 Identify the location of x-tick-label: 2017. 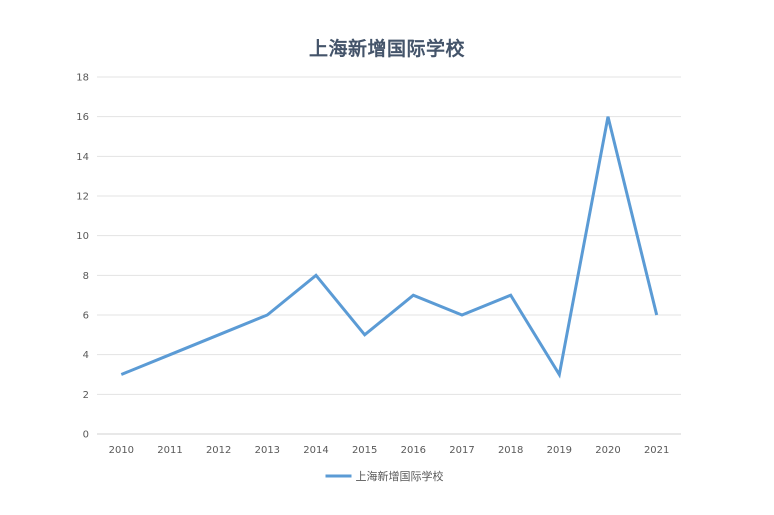
(461, 450).